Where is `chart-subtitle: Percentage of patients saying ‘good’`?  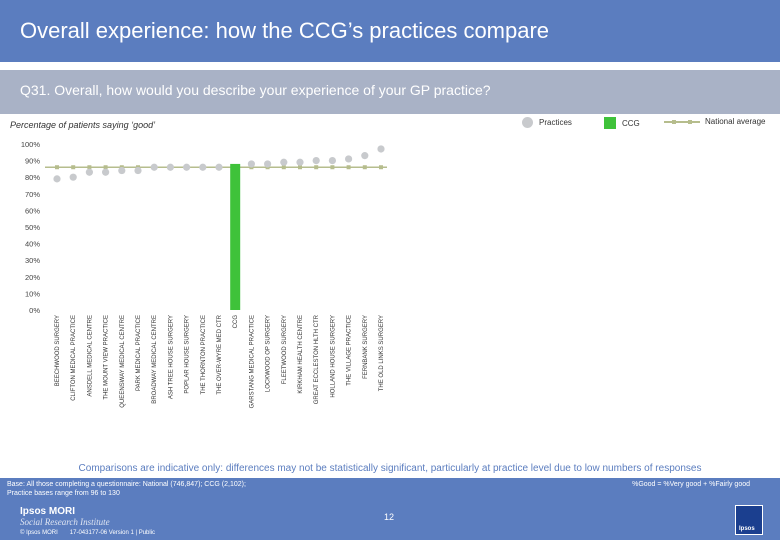
chart-subtitle: Percentage of patients saying ‘good’ is located at coordinates (83, 125).